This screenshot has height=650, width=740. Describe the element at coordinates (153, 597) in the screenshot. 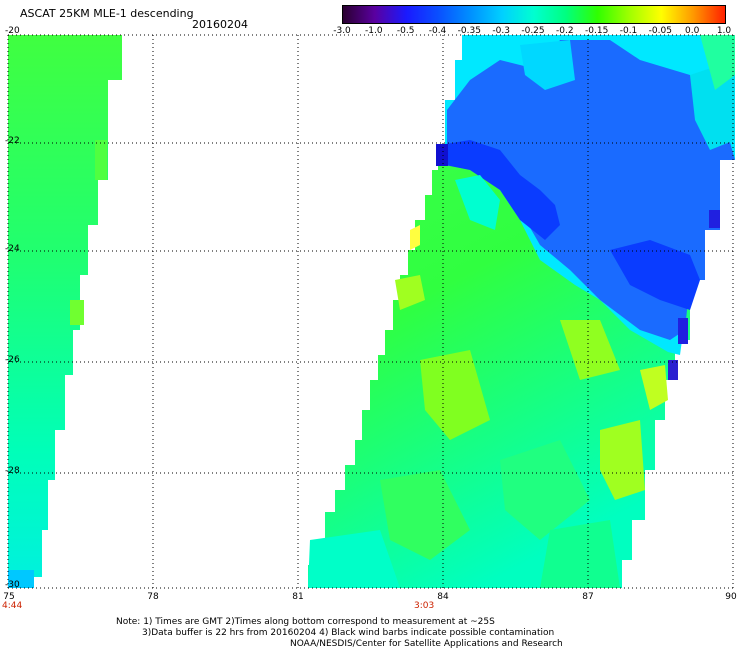

I see `lon-label: 78` at that location.